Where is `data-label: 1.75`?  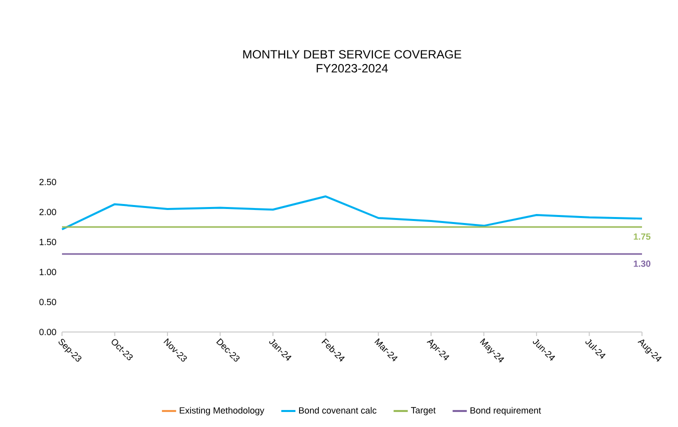
data-label: 1.75 is located at coordinates (642, 237).